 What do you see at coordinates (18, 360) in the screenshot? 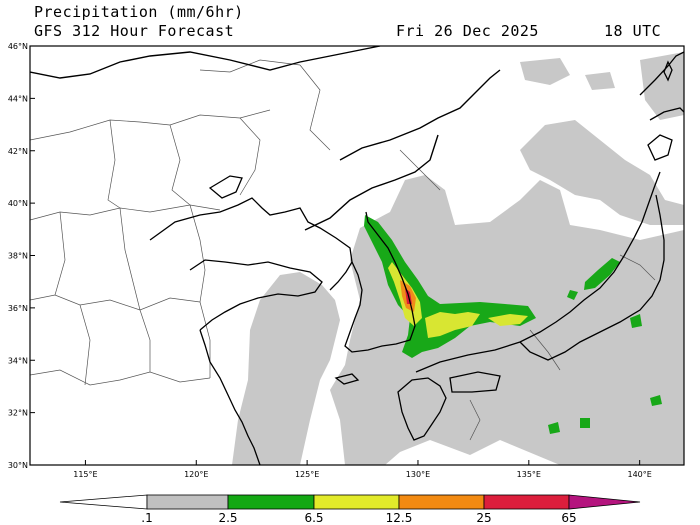
I see `lat-tick-label: 34°N` at bounding box center [18, 360].